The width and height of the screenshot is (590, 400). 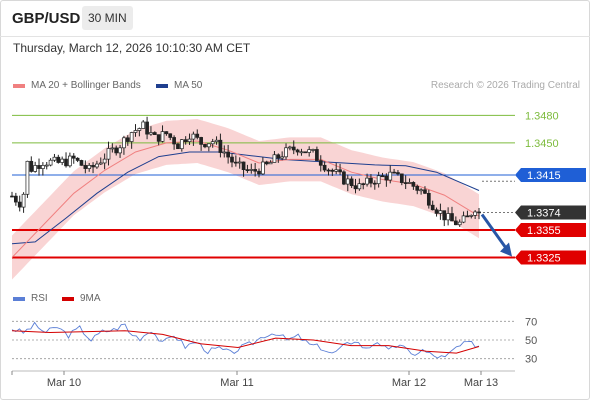 What do you see at coordinates (481, 383) in the screenshot?
I see `x-tick-mar-13: Mar 13` at bounding box center [481, 383].